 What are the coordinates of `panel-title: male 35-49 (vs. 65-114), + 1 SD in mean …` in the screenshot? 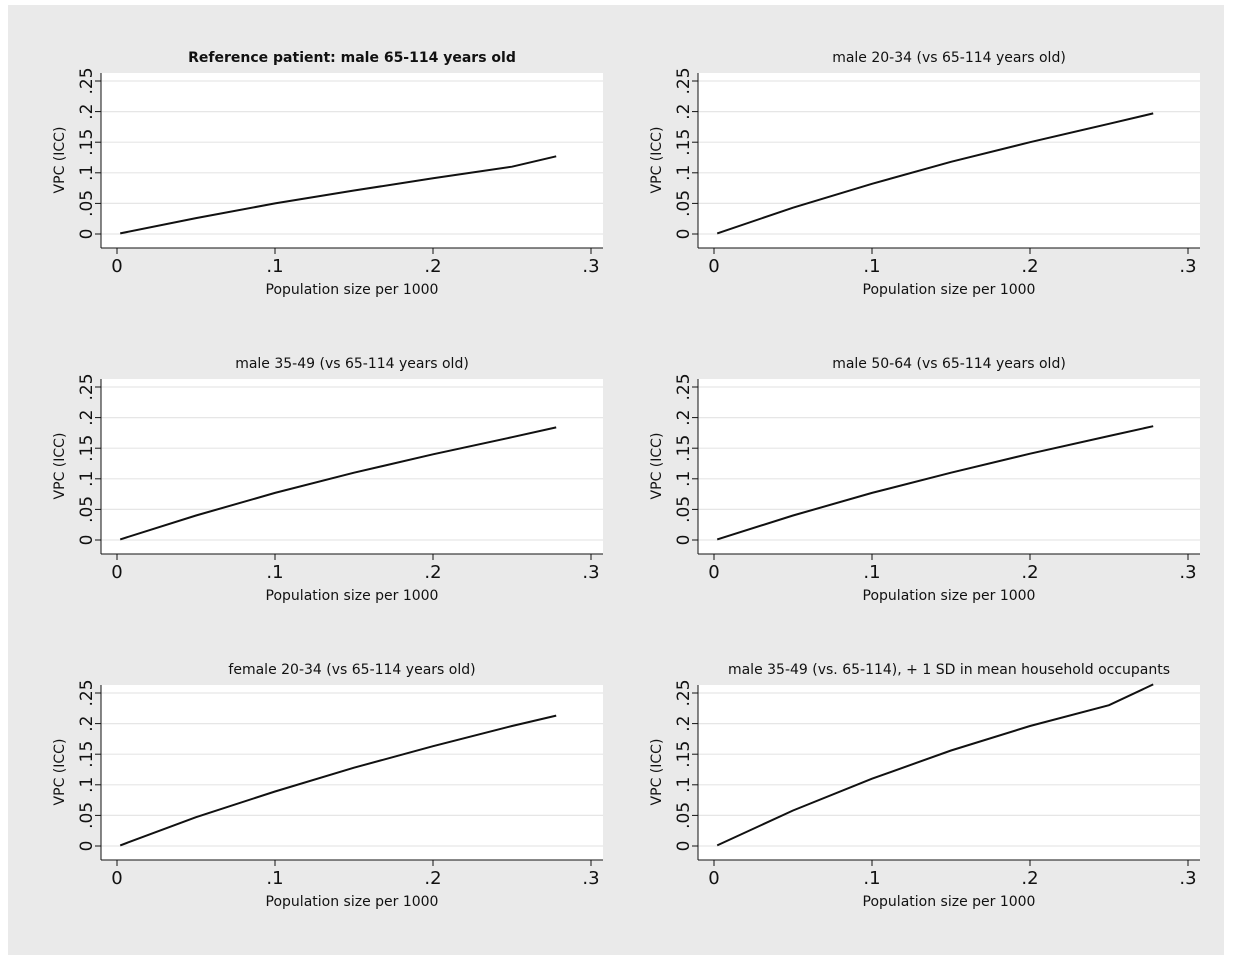 It's located at (949, 670).